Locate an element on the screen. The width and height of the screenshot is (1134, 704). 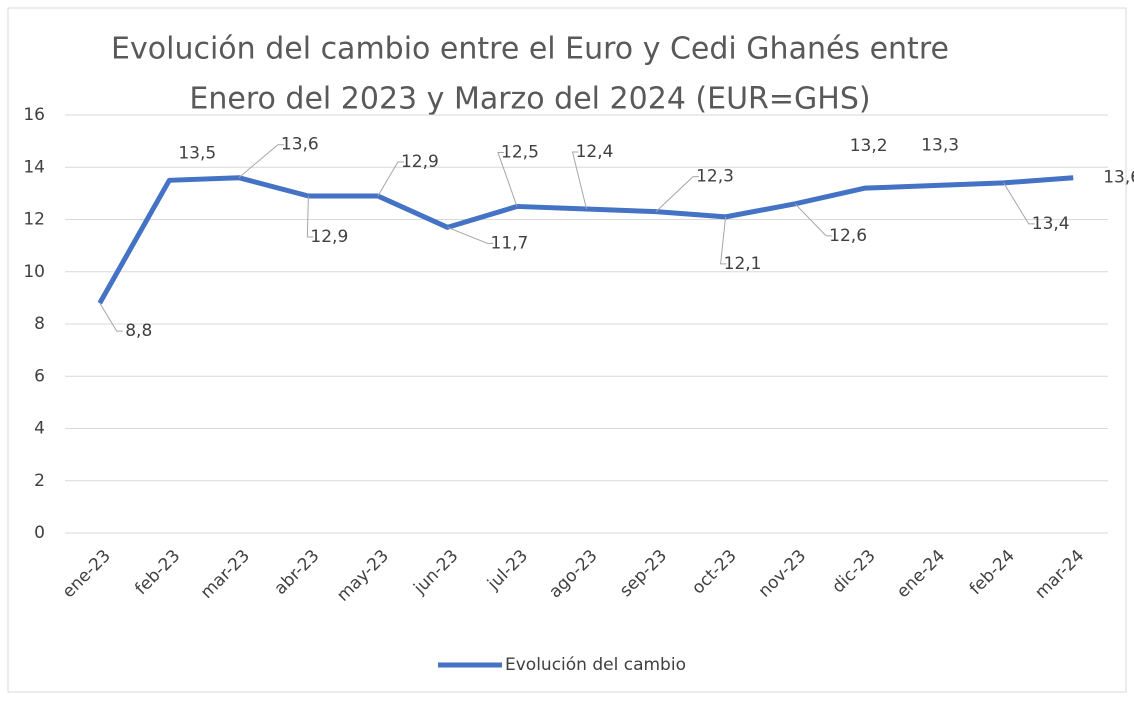
data-label: 12,3 is located at coordinates (715, 177).